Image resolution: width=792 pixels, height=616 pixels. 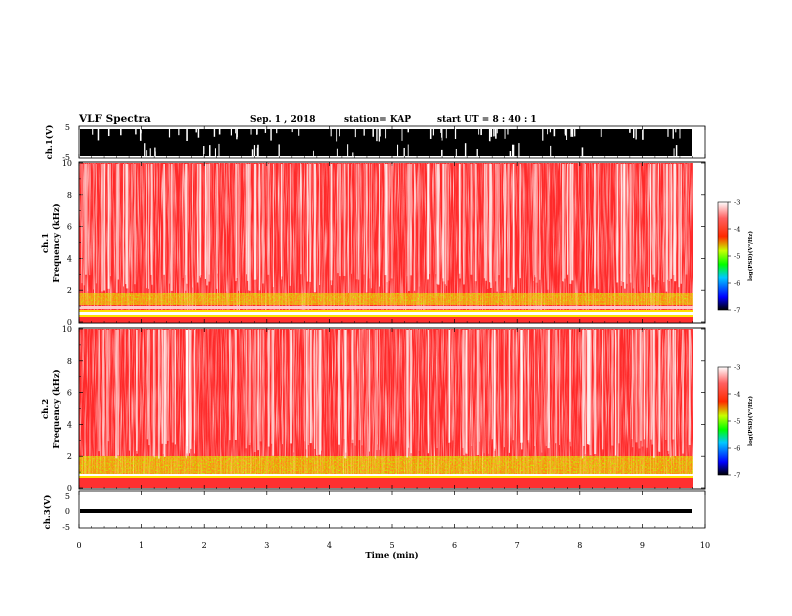 I want to click on ch3-ytick-mid: 0, so click(x=67, y=511).